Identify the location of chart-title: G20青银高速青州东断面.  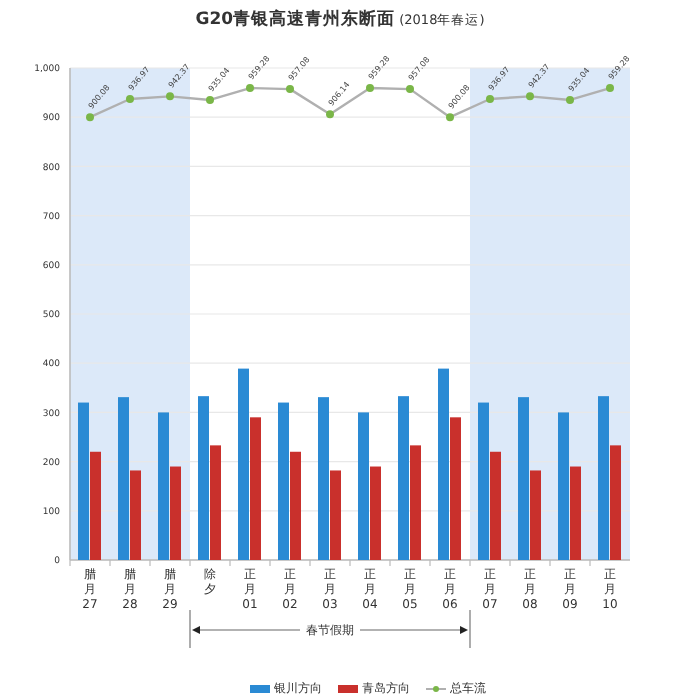
(295, 20).